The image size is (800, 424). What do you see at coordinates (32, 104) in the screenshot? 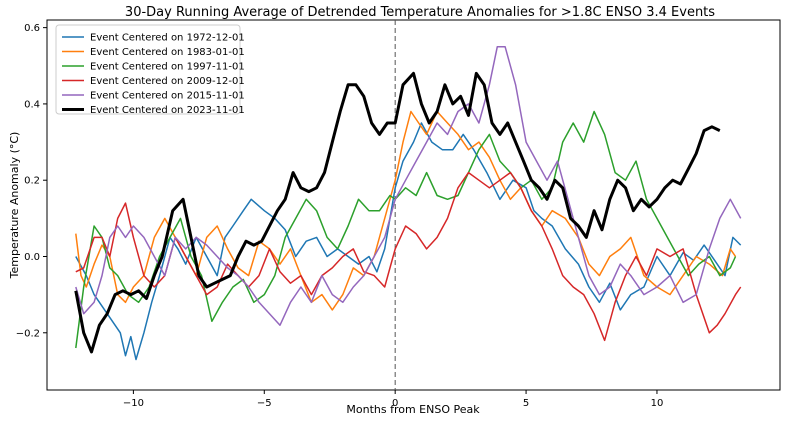
I see `y-tick-label: 0.4` at bounding box center [32, 104].